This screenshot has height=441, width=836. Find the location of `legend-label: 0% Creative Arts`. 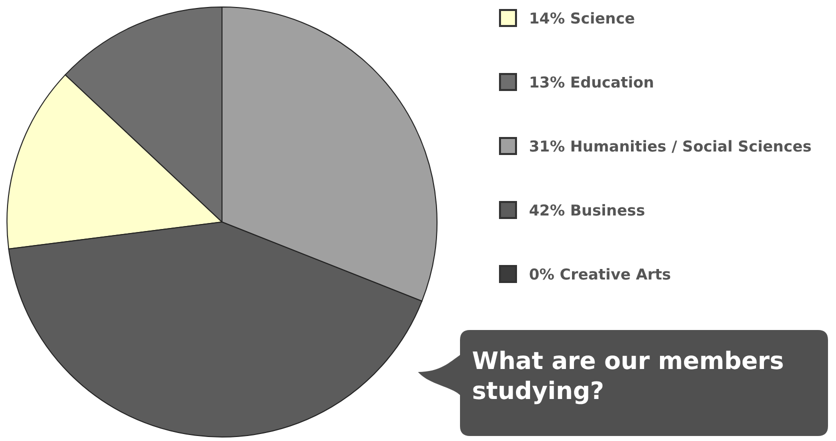

legend-label: 0% Creative Arts is located at coordinates (600, 274).